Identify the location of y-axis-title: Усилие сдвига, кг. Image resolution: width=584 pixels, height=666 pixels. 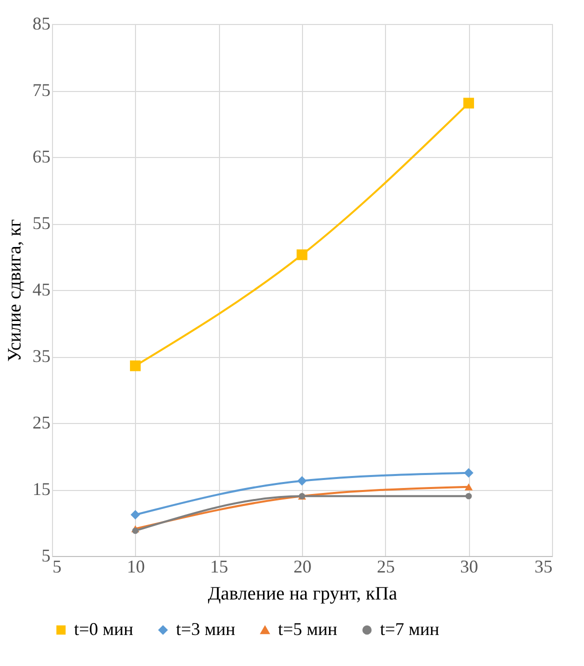
(15, 290).